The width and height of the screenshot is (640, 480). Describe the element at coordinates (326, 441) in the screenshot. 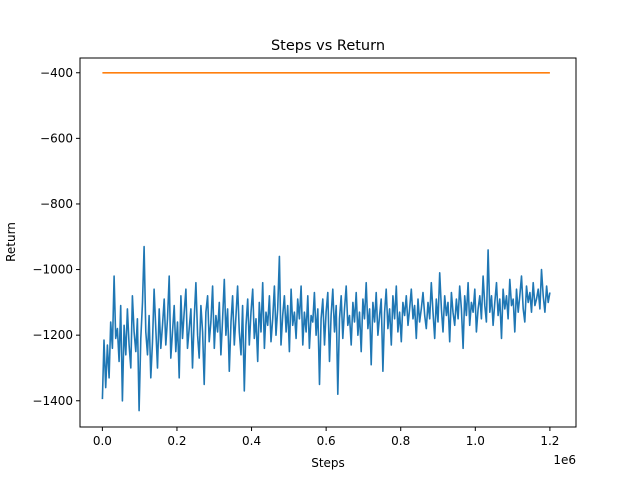

I see `x-tick-label: 0.6` at that location.